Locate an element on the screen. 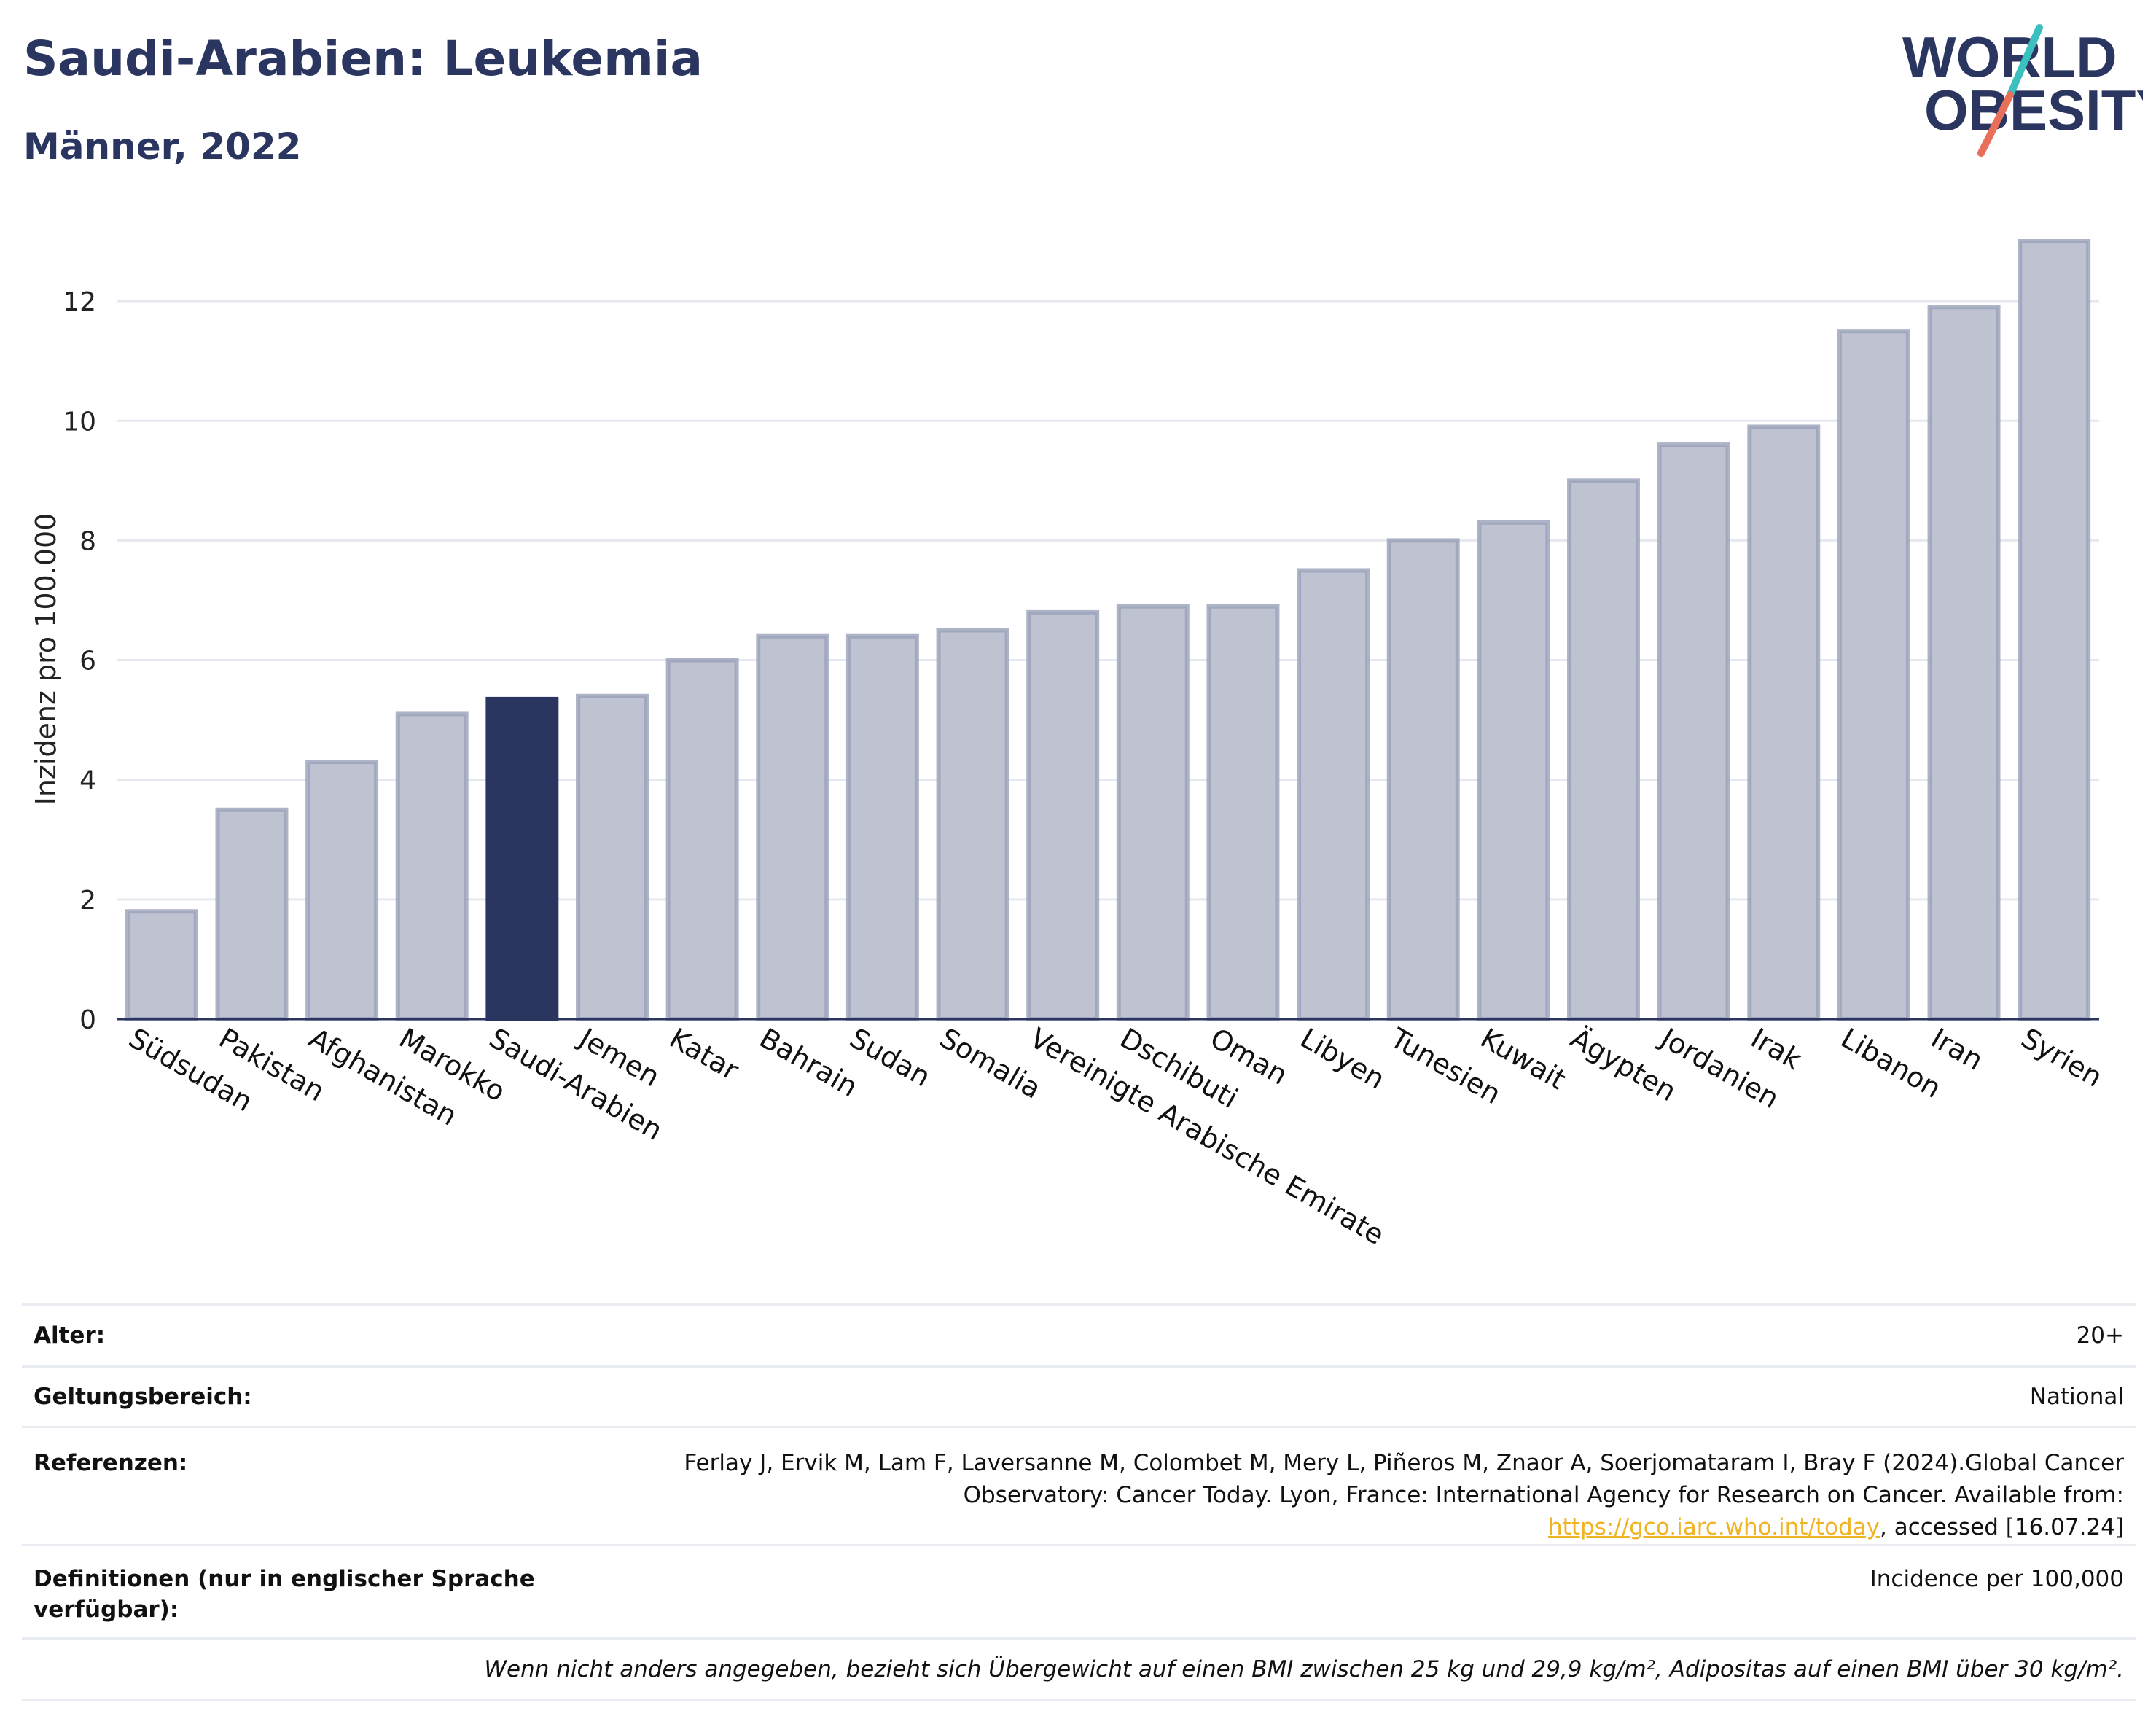 Image resolution: width=2156 pixels, height=1735 pixels. bar-vereinigte-arabische-emirate is located at coordinates (1063, 815).